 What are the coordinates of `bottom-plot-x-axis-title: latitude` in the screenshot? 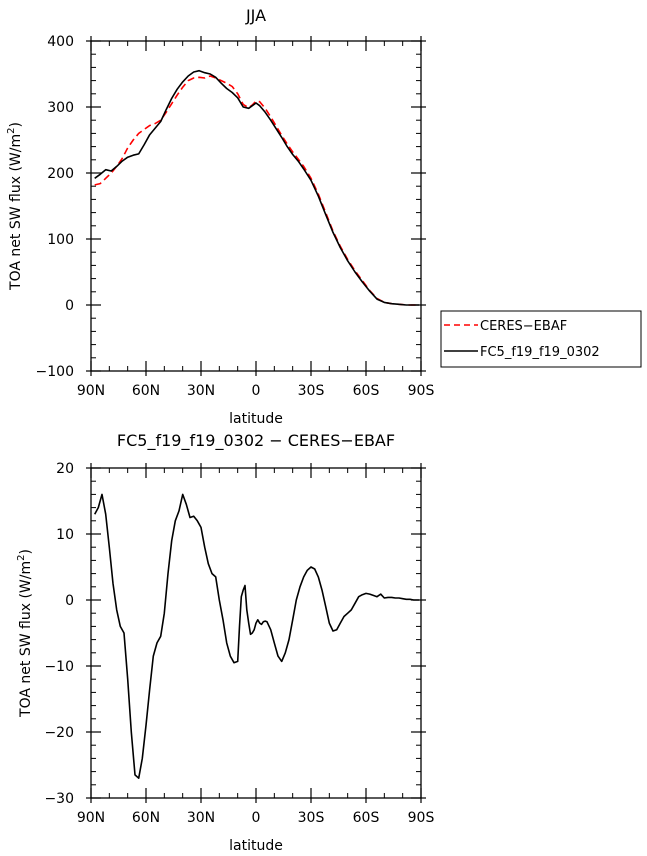 It's located at (256, 846).